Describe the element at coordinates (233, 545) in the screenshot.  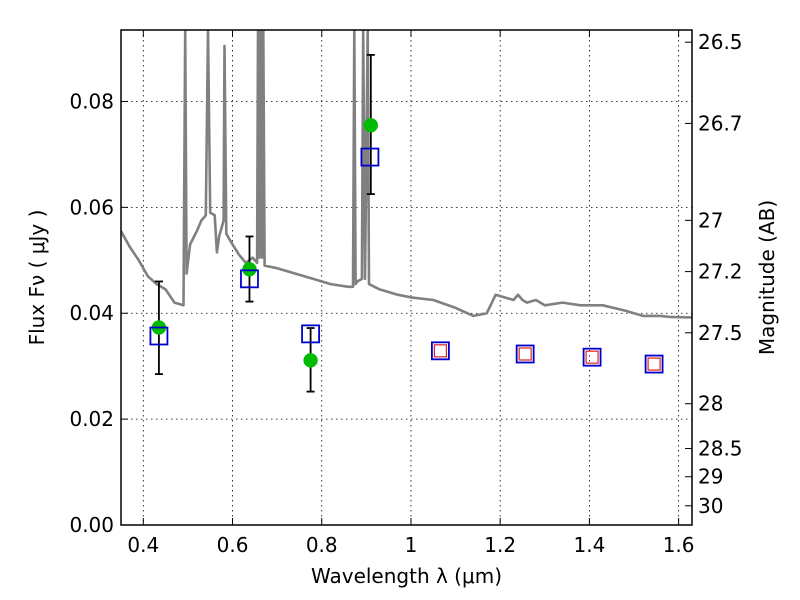
I see `x-tick-label: 0.6` at that location.